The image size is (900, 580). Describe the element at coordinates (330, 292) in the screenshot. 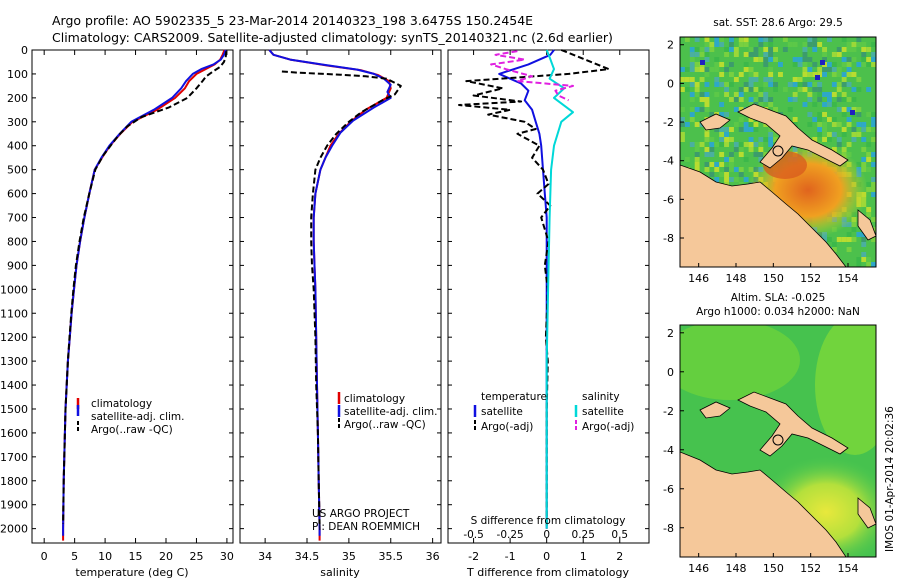

I see `series-line-satellite-adj-clim-` at that location.